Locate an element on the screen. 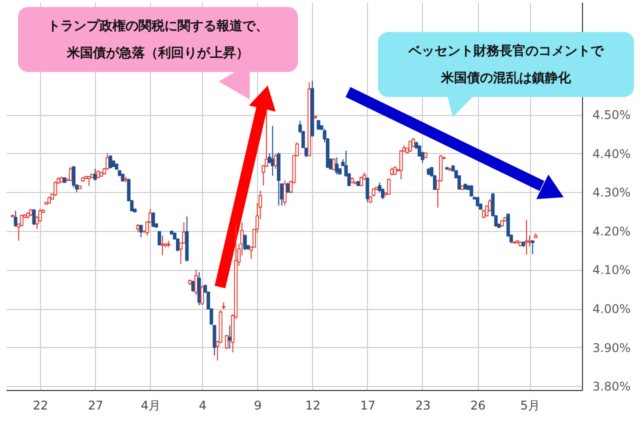 The image size is (640, 423). y-tick-label: 4.00% is located at coordinates (611, 309).